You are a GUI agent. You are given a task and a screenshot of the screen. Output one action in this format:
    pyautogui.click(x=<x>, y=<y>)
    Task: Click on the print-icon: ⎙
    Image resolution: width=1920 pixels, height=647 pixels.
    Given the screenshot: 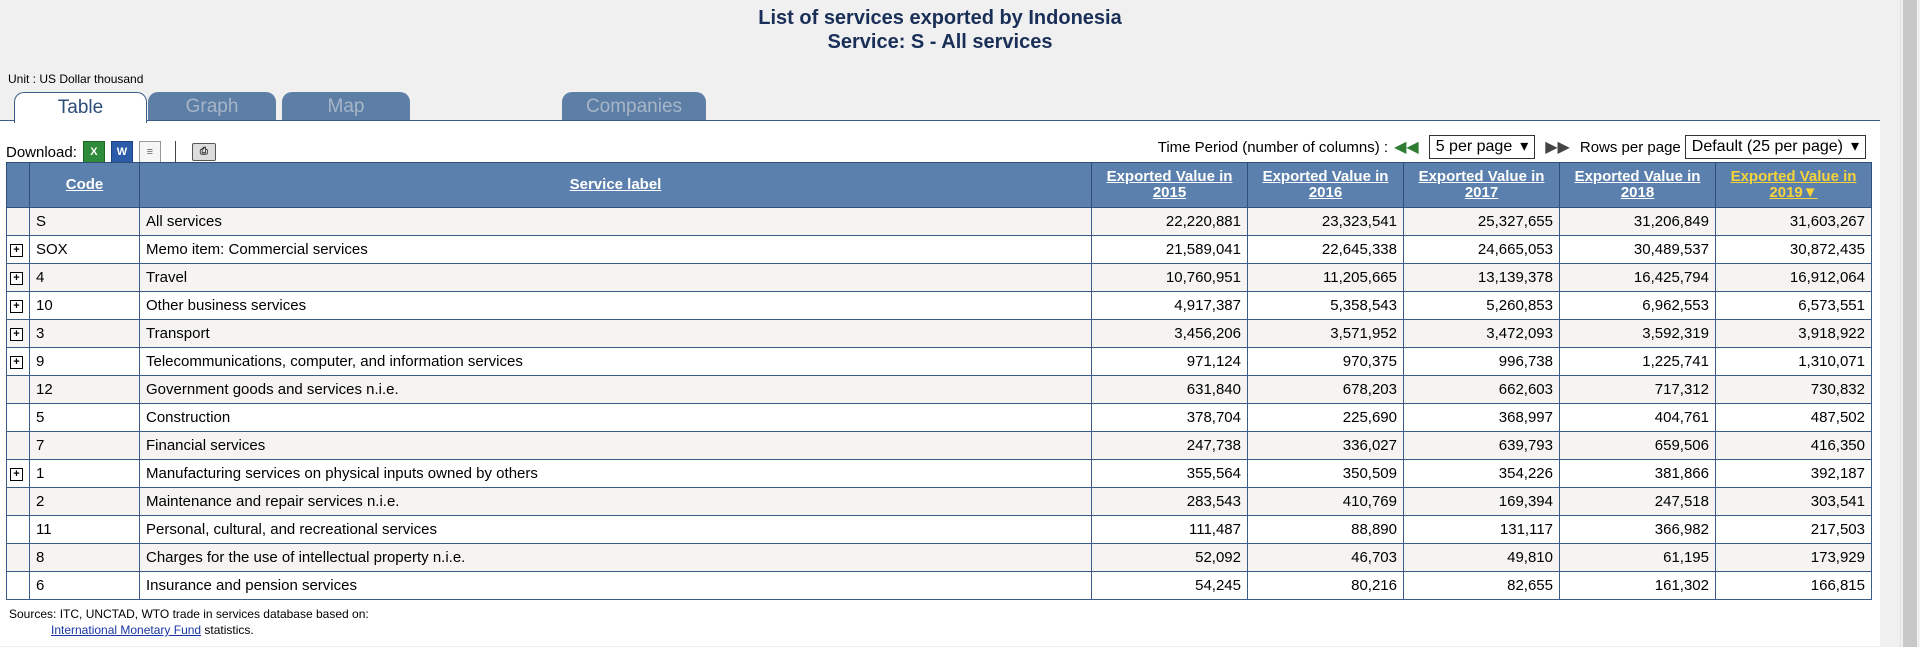 What is the action you would take?
    pyautogui.click(x=203, y=152)
    